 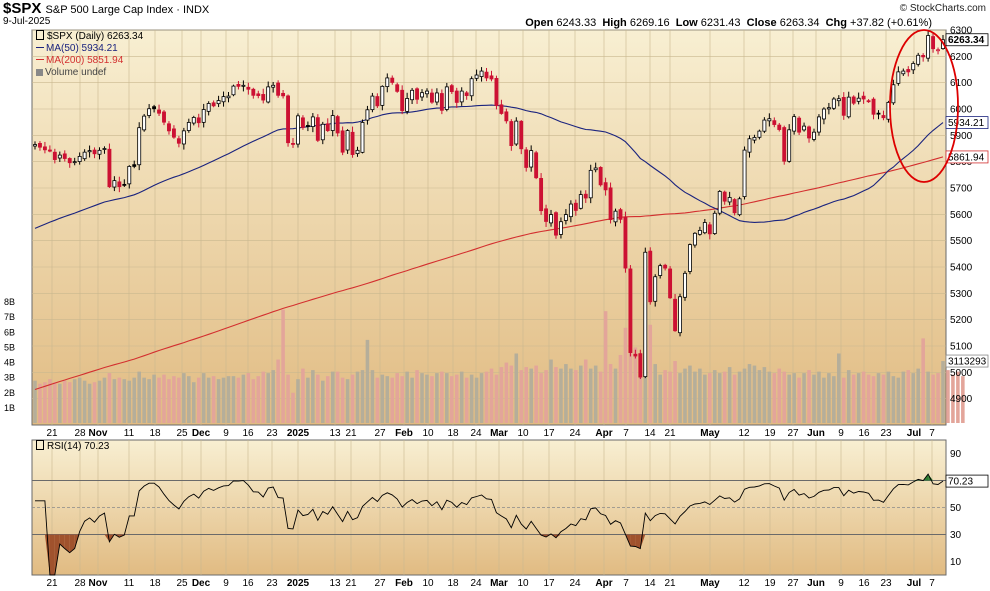 I want to click on price-tick-label: 6000, so click(x=961, y=110).